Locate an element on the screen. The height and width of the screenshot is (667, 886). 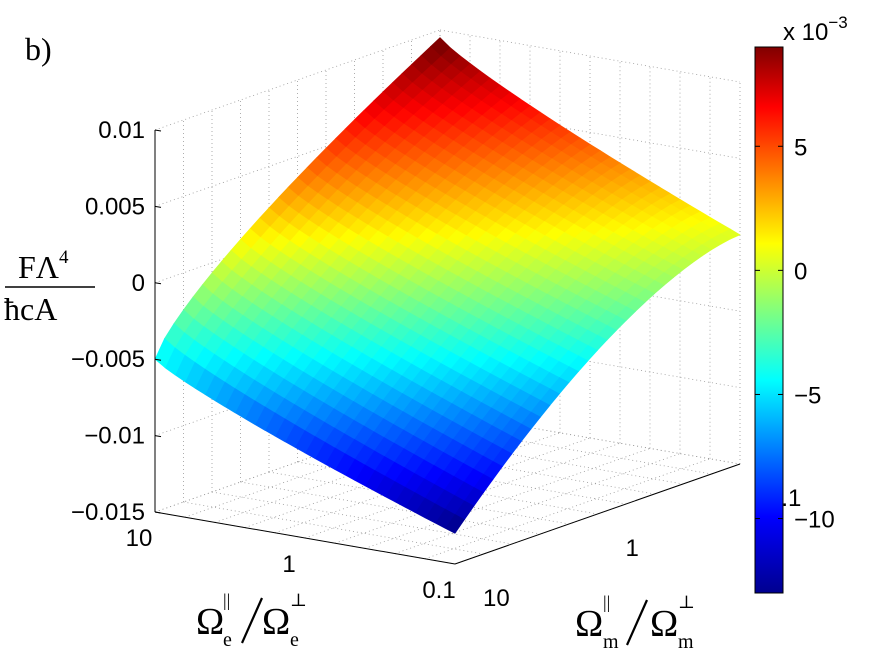
z-label-numerator: FΛ4 is located at coordinates (43, 266).